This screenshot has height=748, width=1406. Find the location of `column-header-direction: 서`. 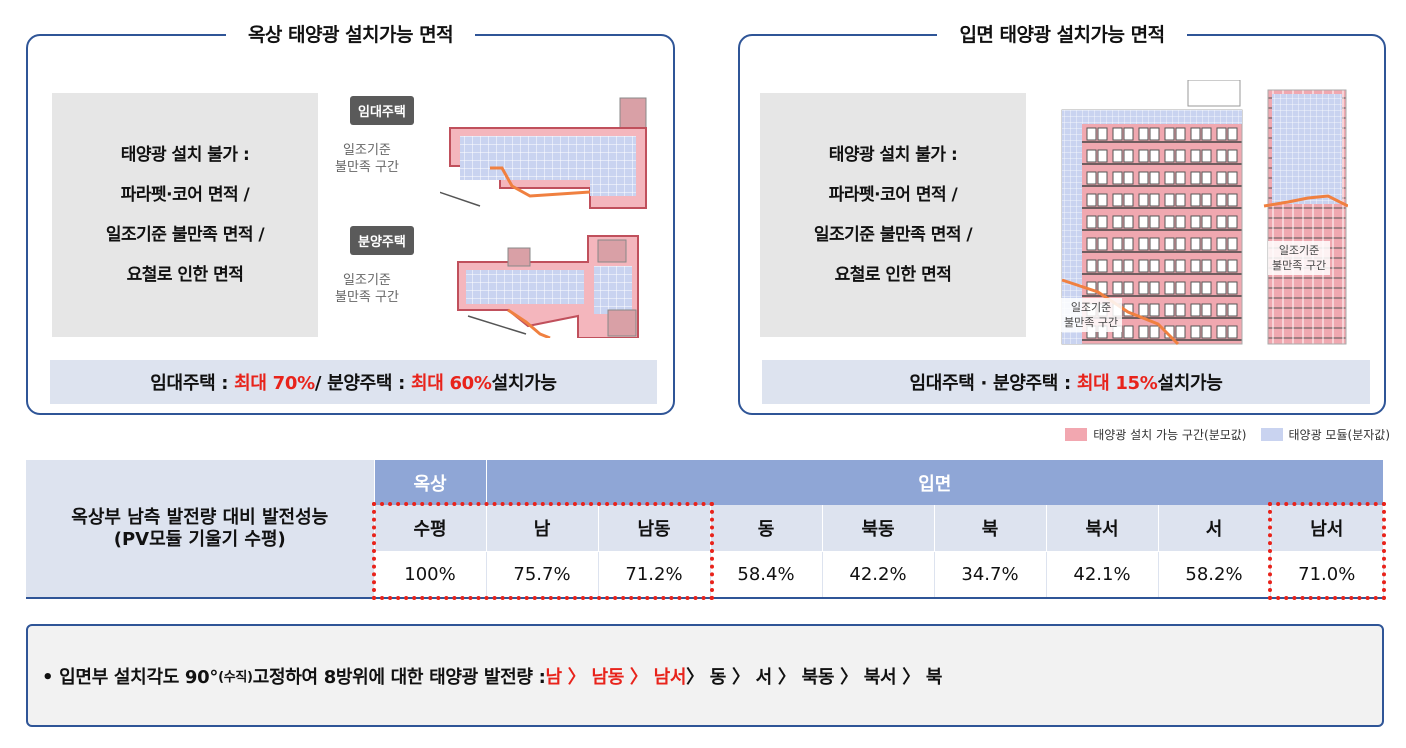

column-header-direction: 서 is located at coordinates (1214, 528).